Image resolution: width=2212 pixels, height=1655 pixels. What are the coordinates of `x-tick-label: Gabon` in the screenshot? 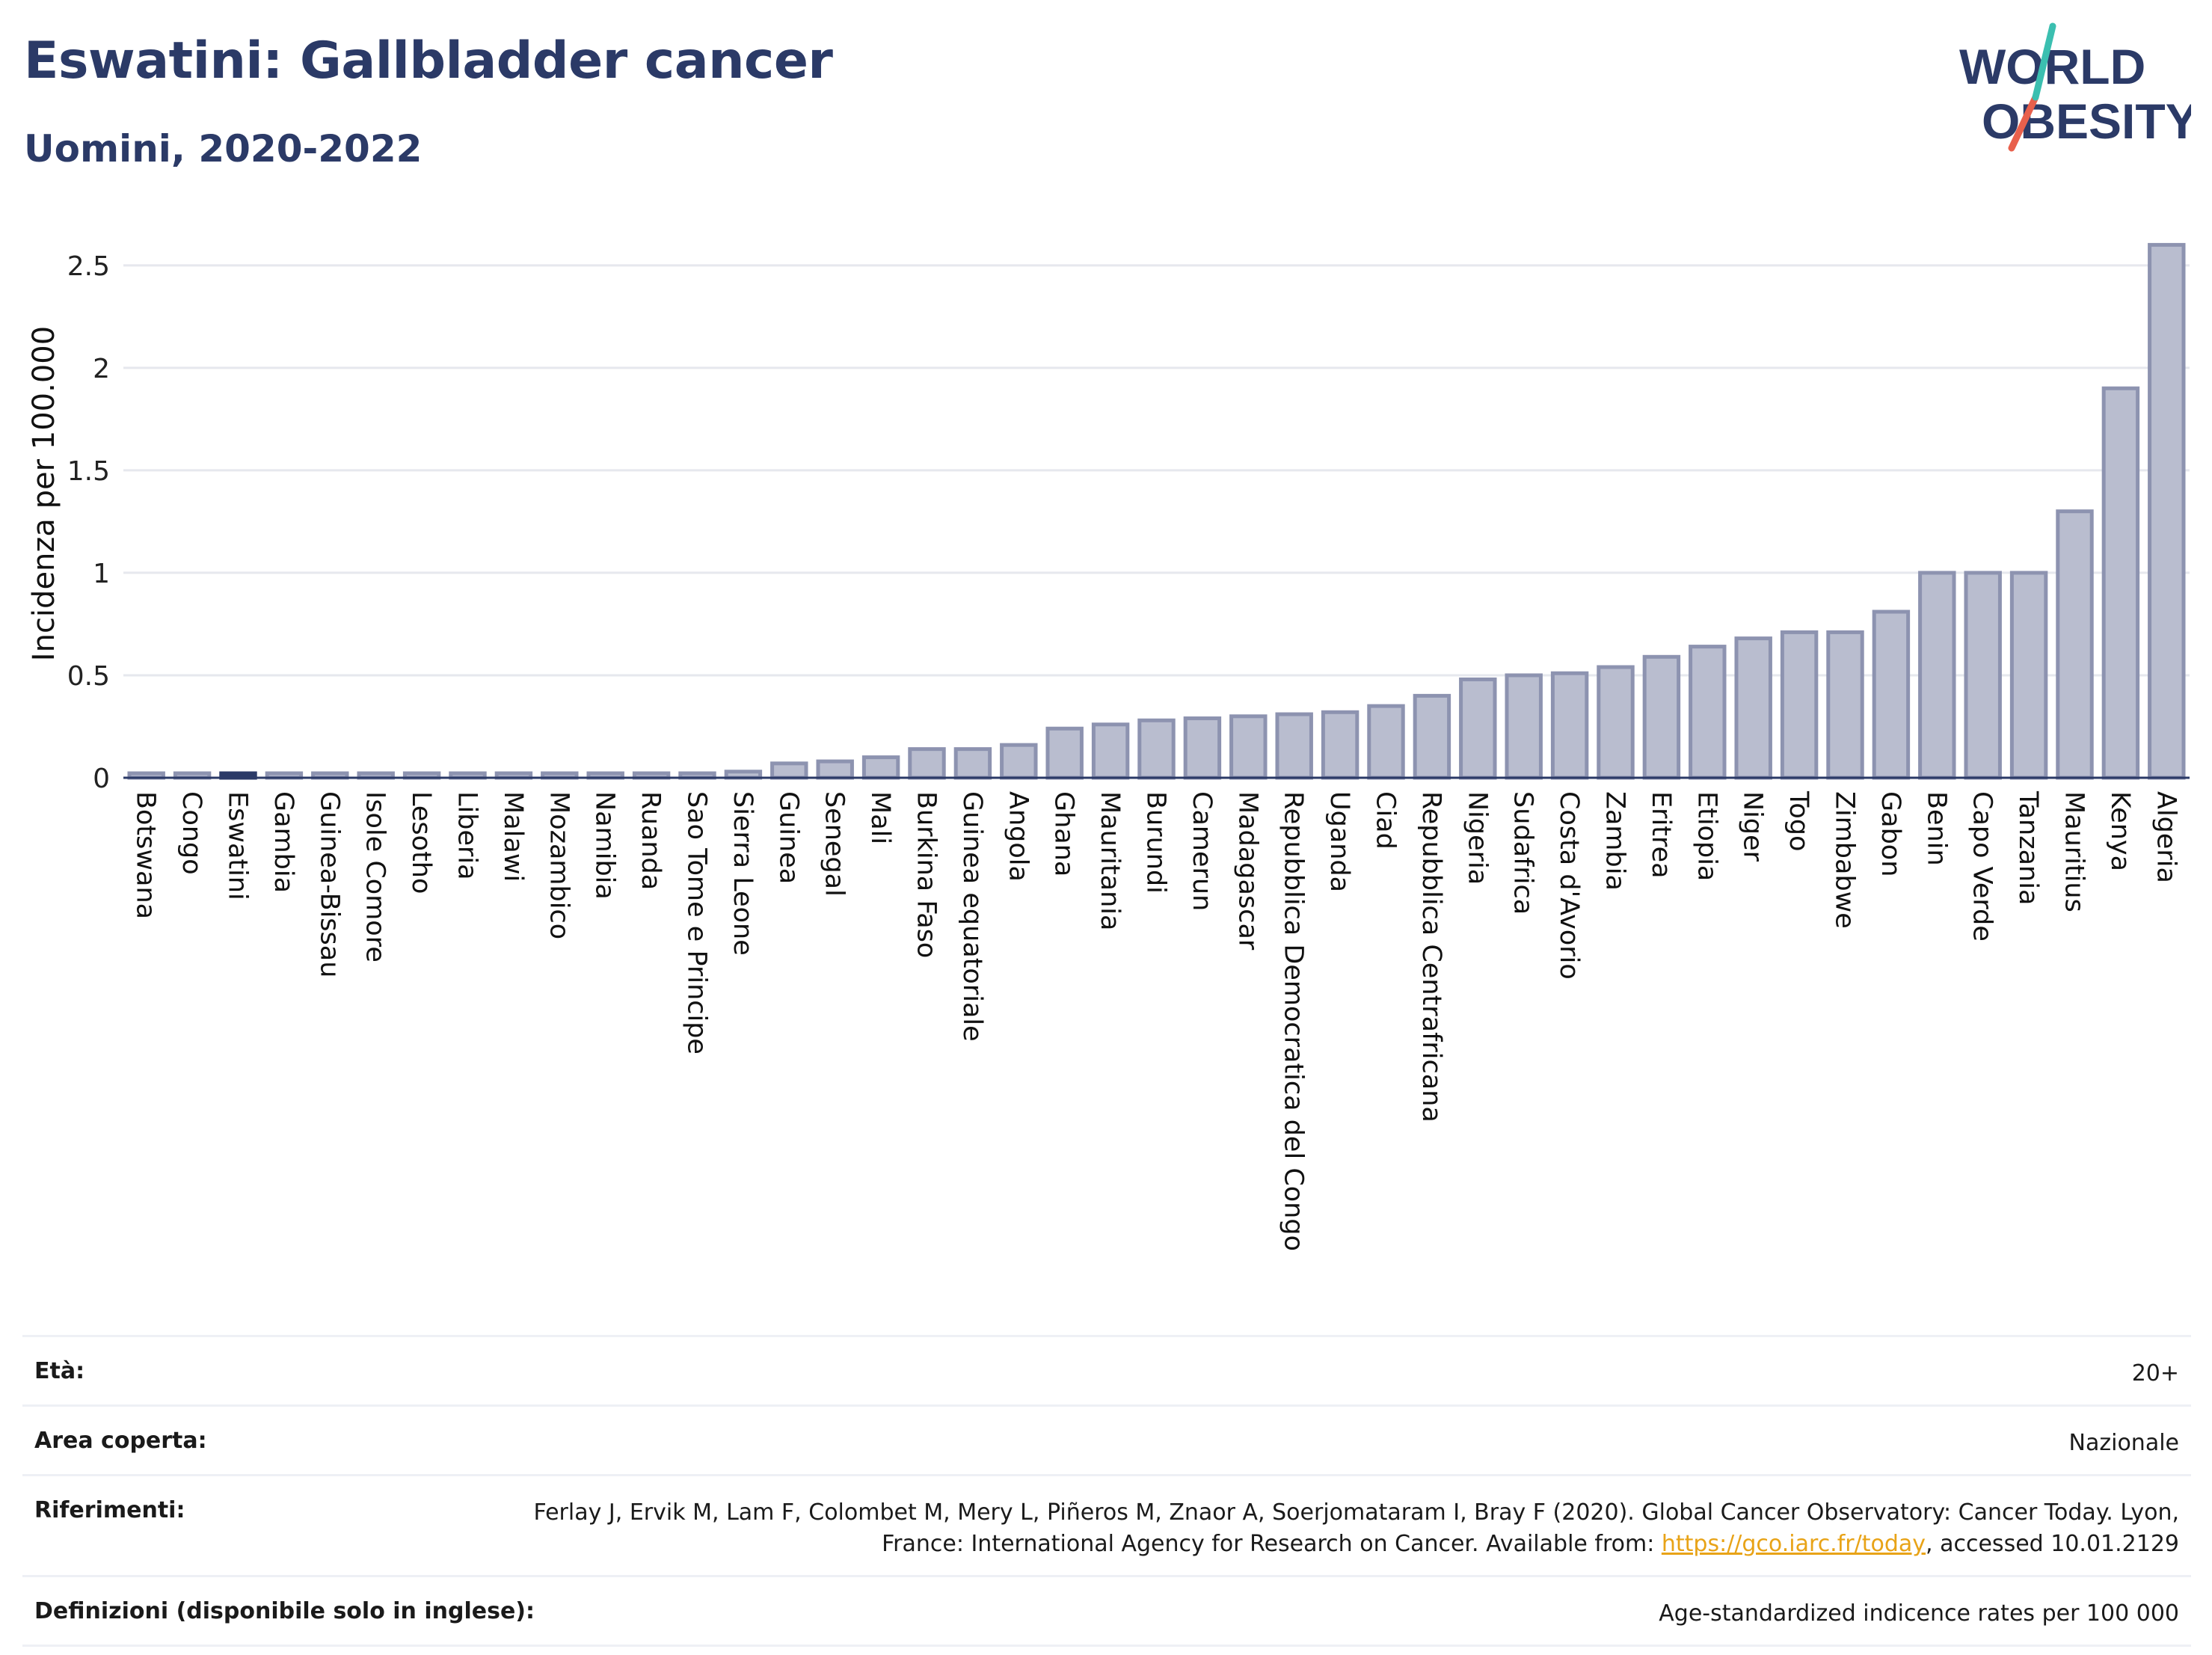 It's located at (1890, 833).